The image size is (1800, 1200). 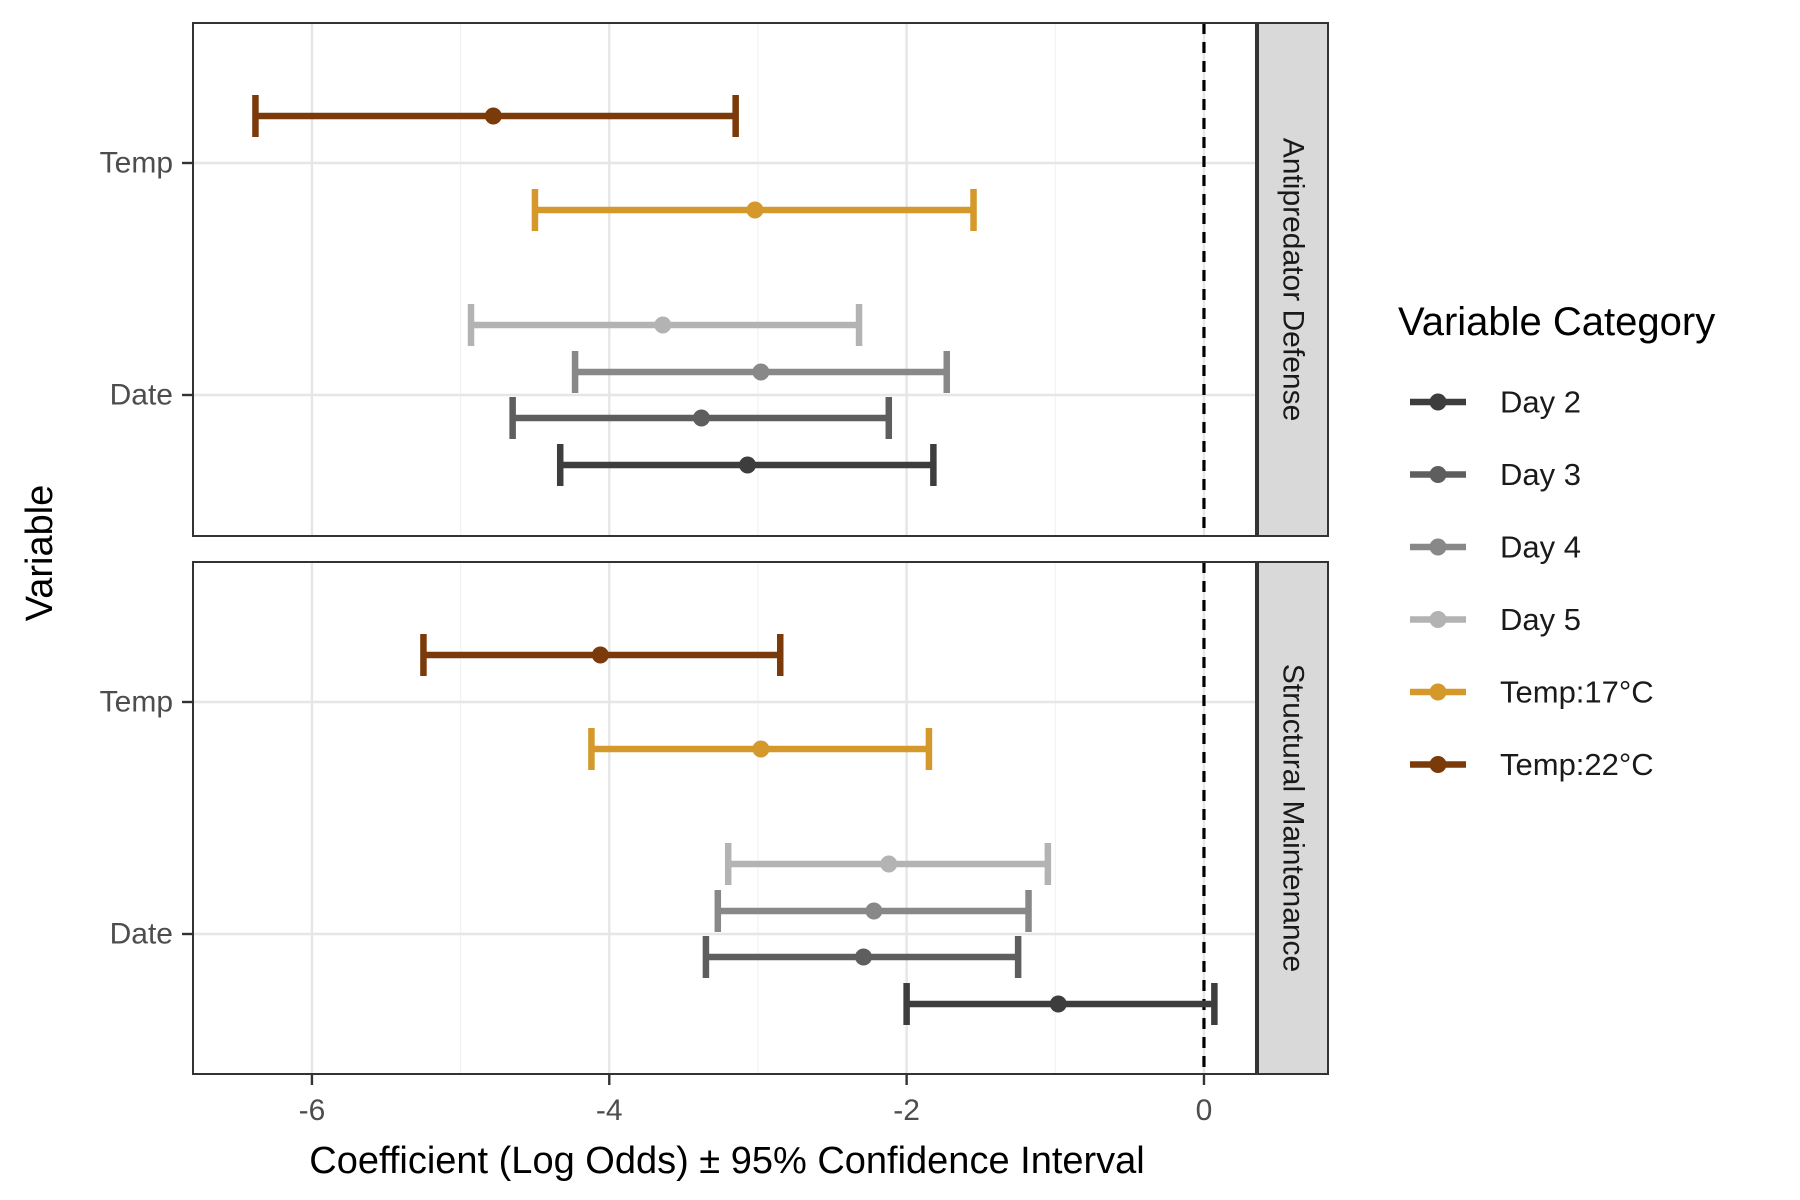 I want to click on x-tick-label: -4, so click(x=609, y=1110).